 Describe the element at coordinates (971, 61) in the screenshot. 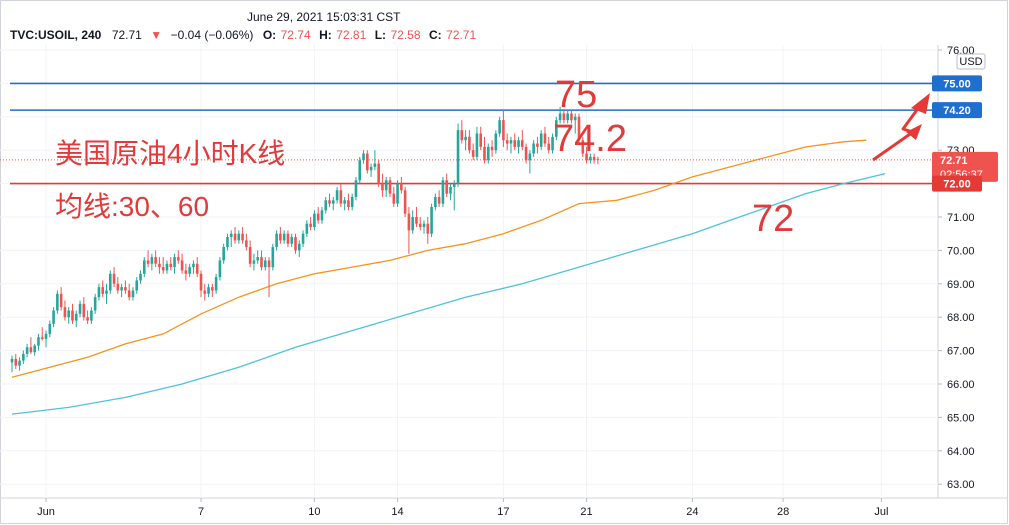

I see `currency-badge: USD` at that location.